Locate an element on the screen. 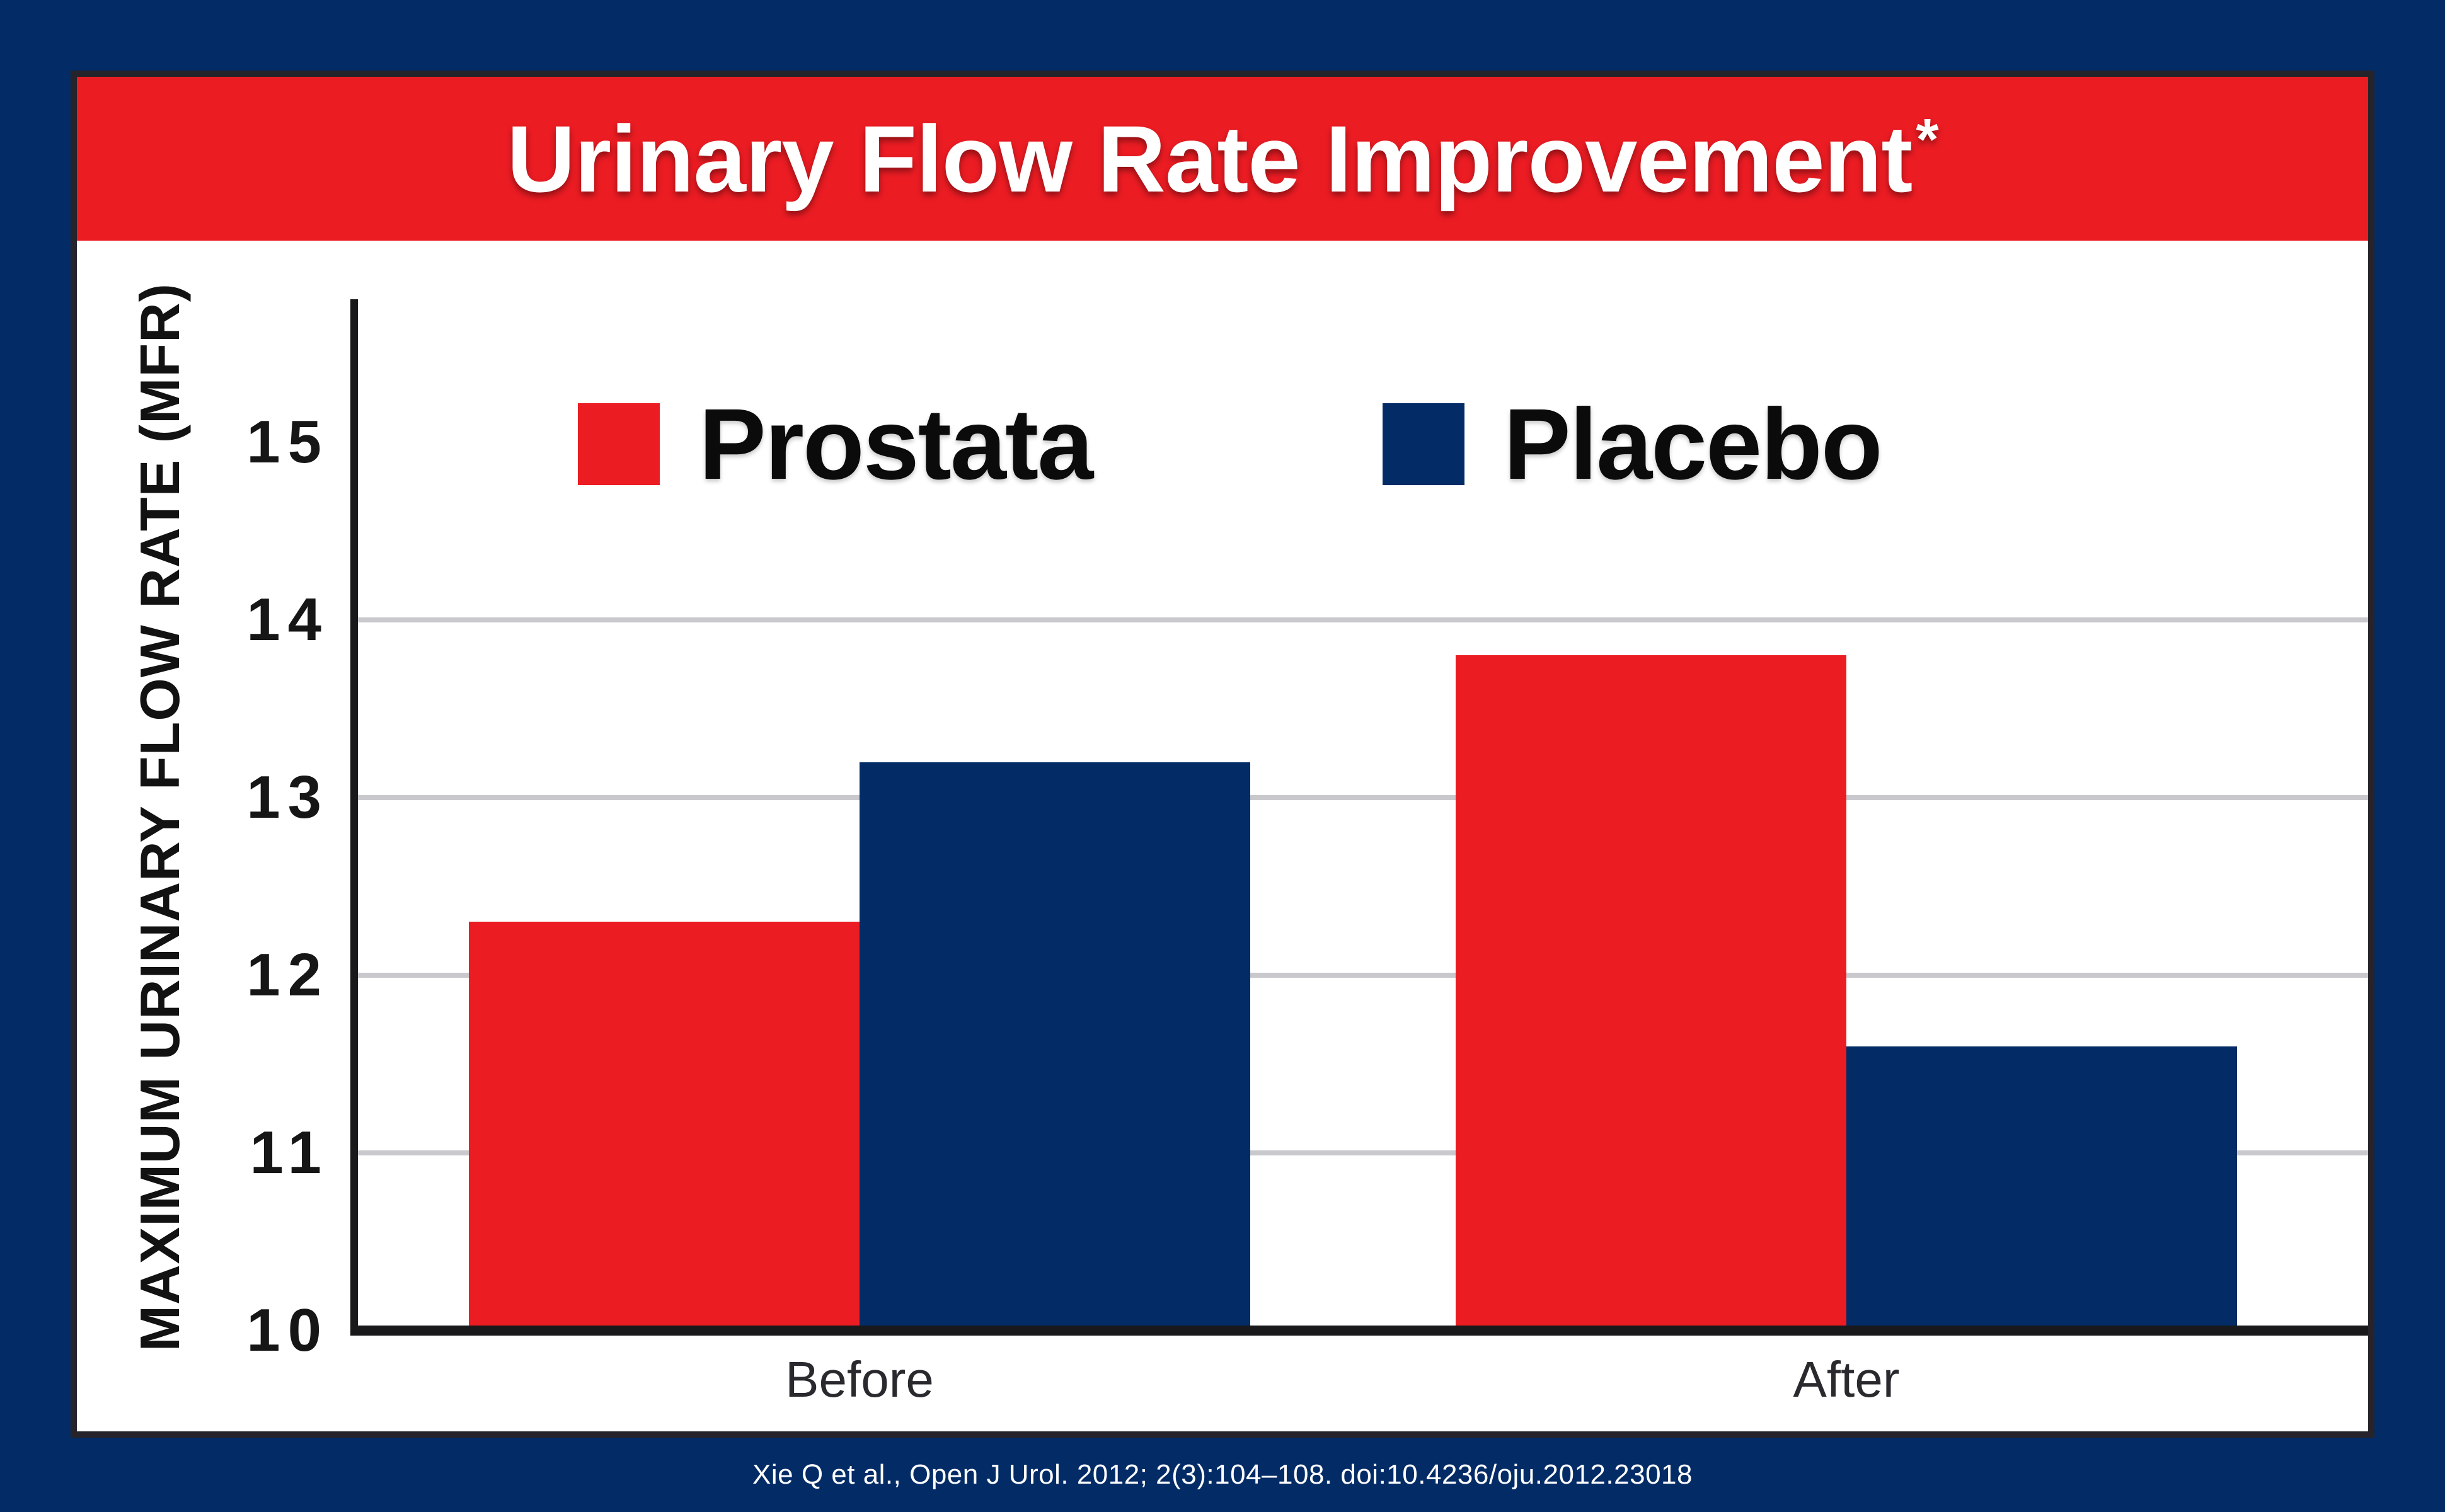 This screenshot has width=2445, height=1512. x-axis-baseline is located at coordinates (1359, 1331).